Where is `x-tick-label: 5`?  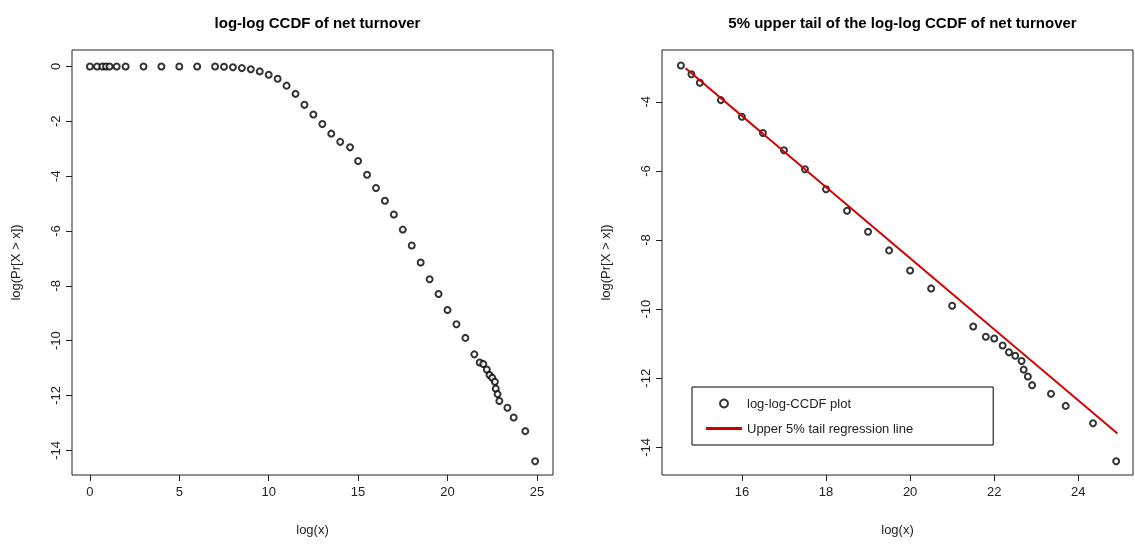 x-tick-label: 5 is located at coordinates (179, 491).